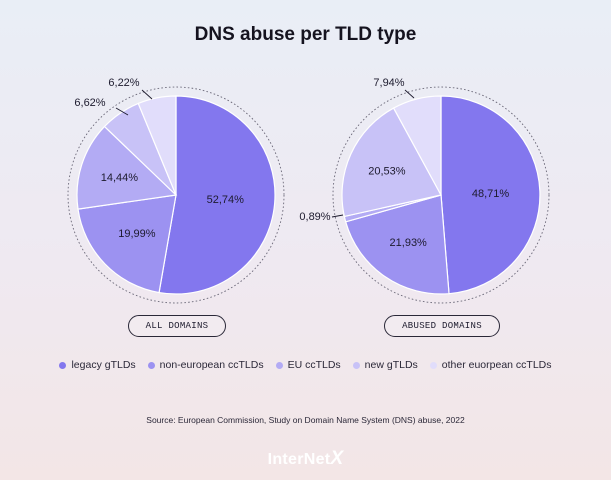  I want to click on logo-text: InterNet, so click(299, 459).